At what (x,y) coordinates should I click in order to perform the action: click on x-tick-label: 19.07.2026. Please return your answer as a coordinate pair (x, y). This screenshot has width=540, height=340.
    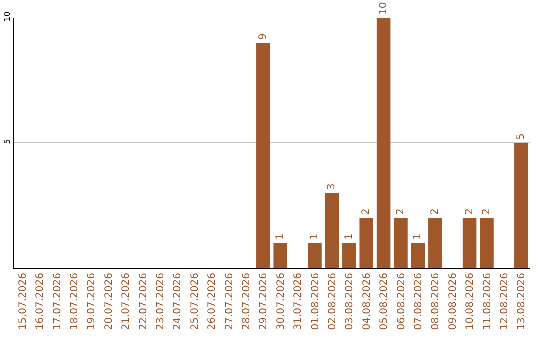
    Looking at the image, I should click on (92, 301).